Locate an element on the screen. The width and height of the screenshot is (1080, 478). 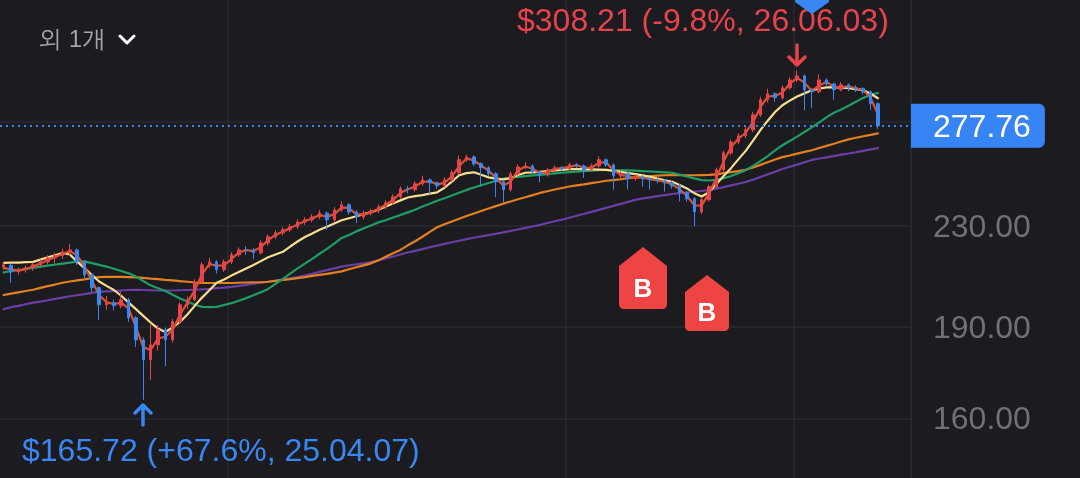
ref-line-label: 277.76 is located at coordinates (982, 125).